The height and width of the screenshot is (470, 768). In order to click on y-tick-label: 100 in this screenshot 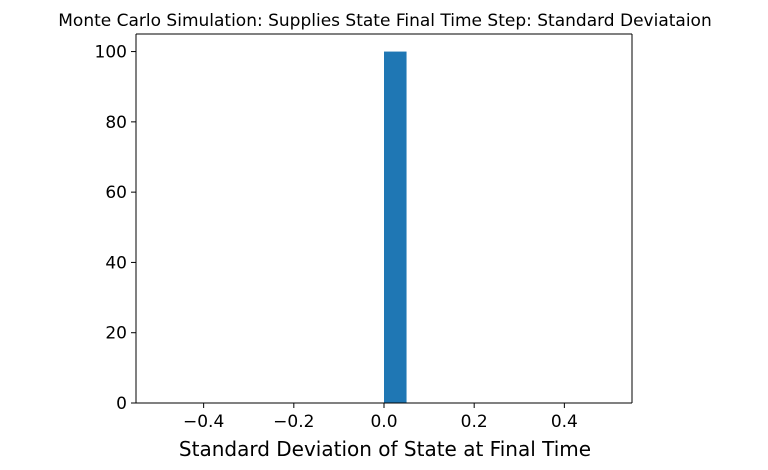, I will do `click(111, 53)`.